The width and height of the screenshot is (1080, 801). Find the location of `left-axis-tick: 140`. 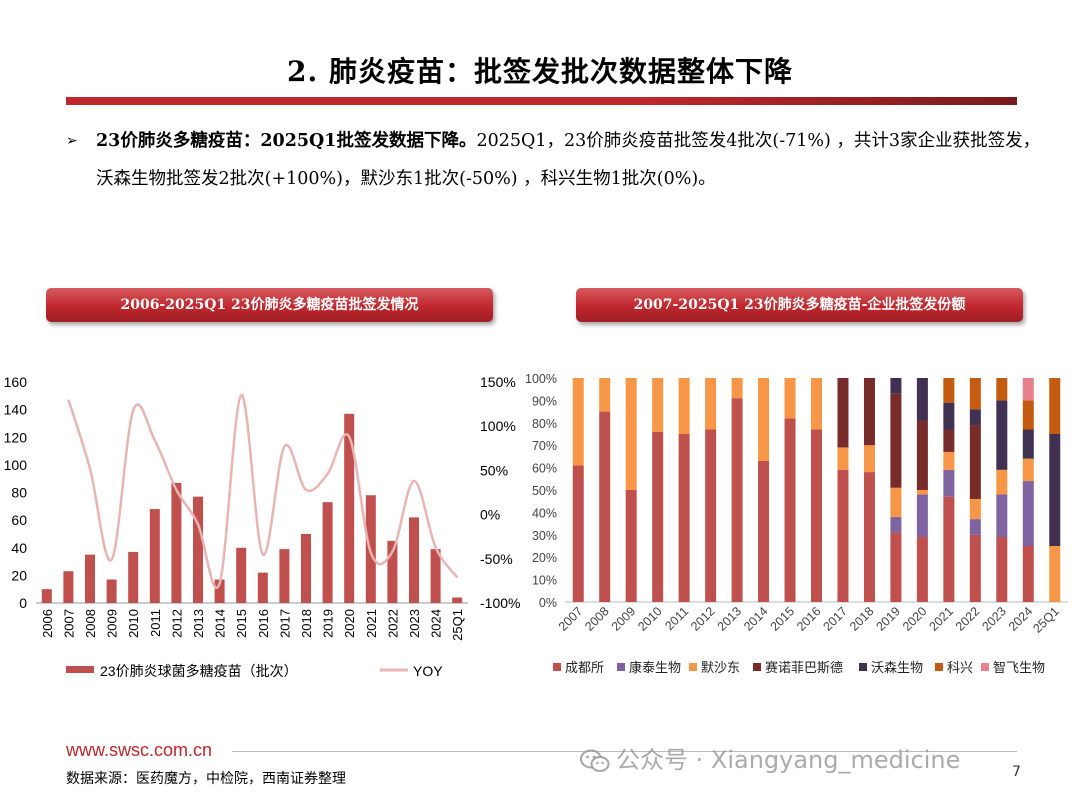

left-axis-tick: 140 is located at coordinates (16, 410).